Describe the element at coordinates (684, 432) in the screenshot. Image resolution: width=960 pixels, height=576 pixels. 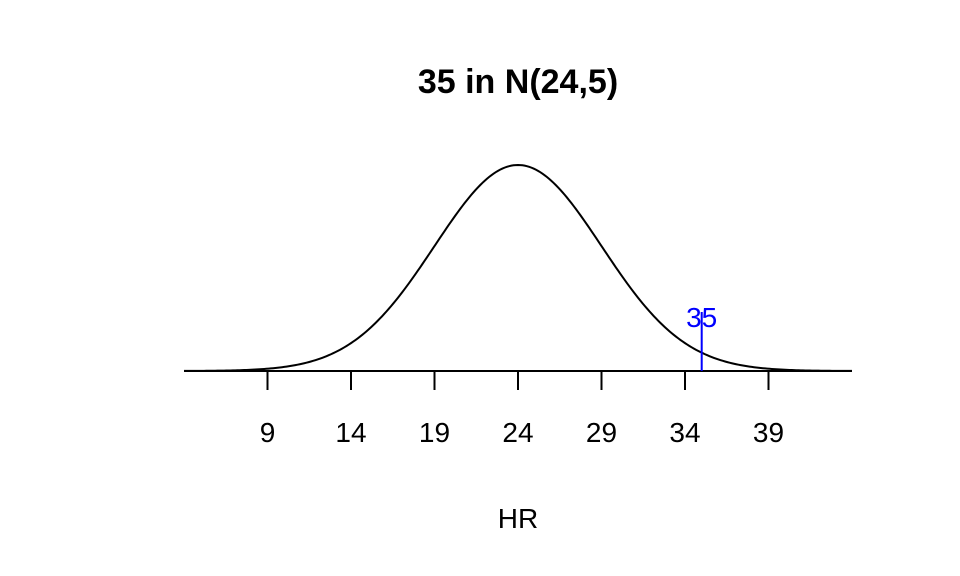
I see `x-tick-label: 34` at that location.